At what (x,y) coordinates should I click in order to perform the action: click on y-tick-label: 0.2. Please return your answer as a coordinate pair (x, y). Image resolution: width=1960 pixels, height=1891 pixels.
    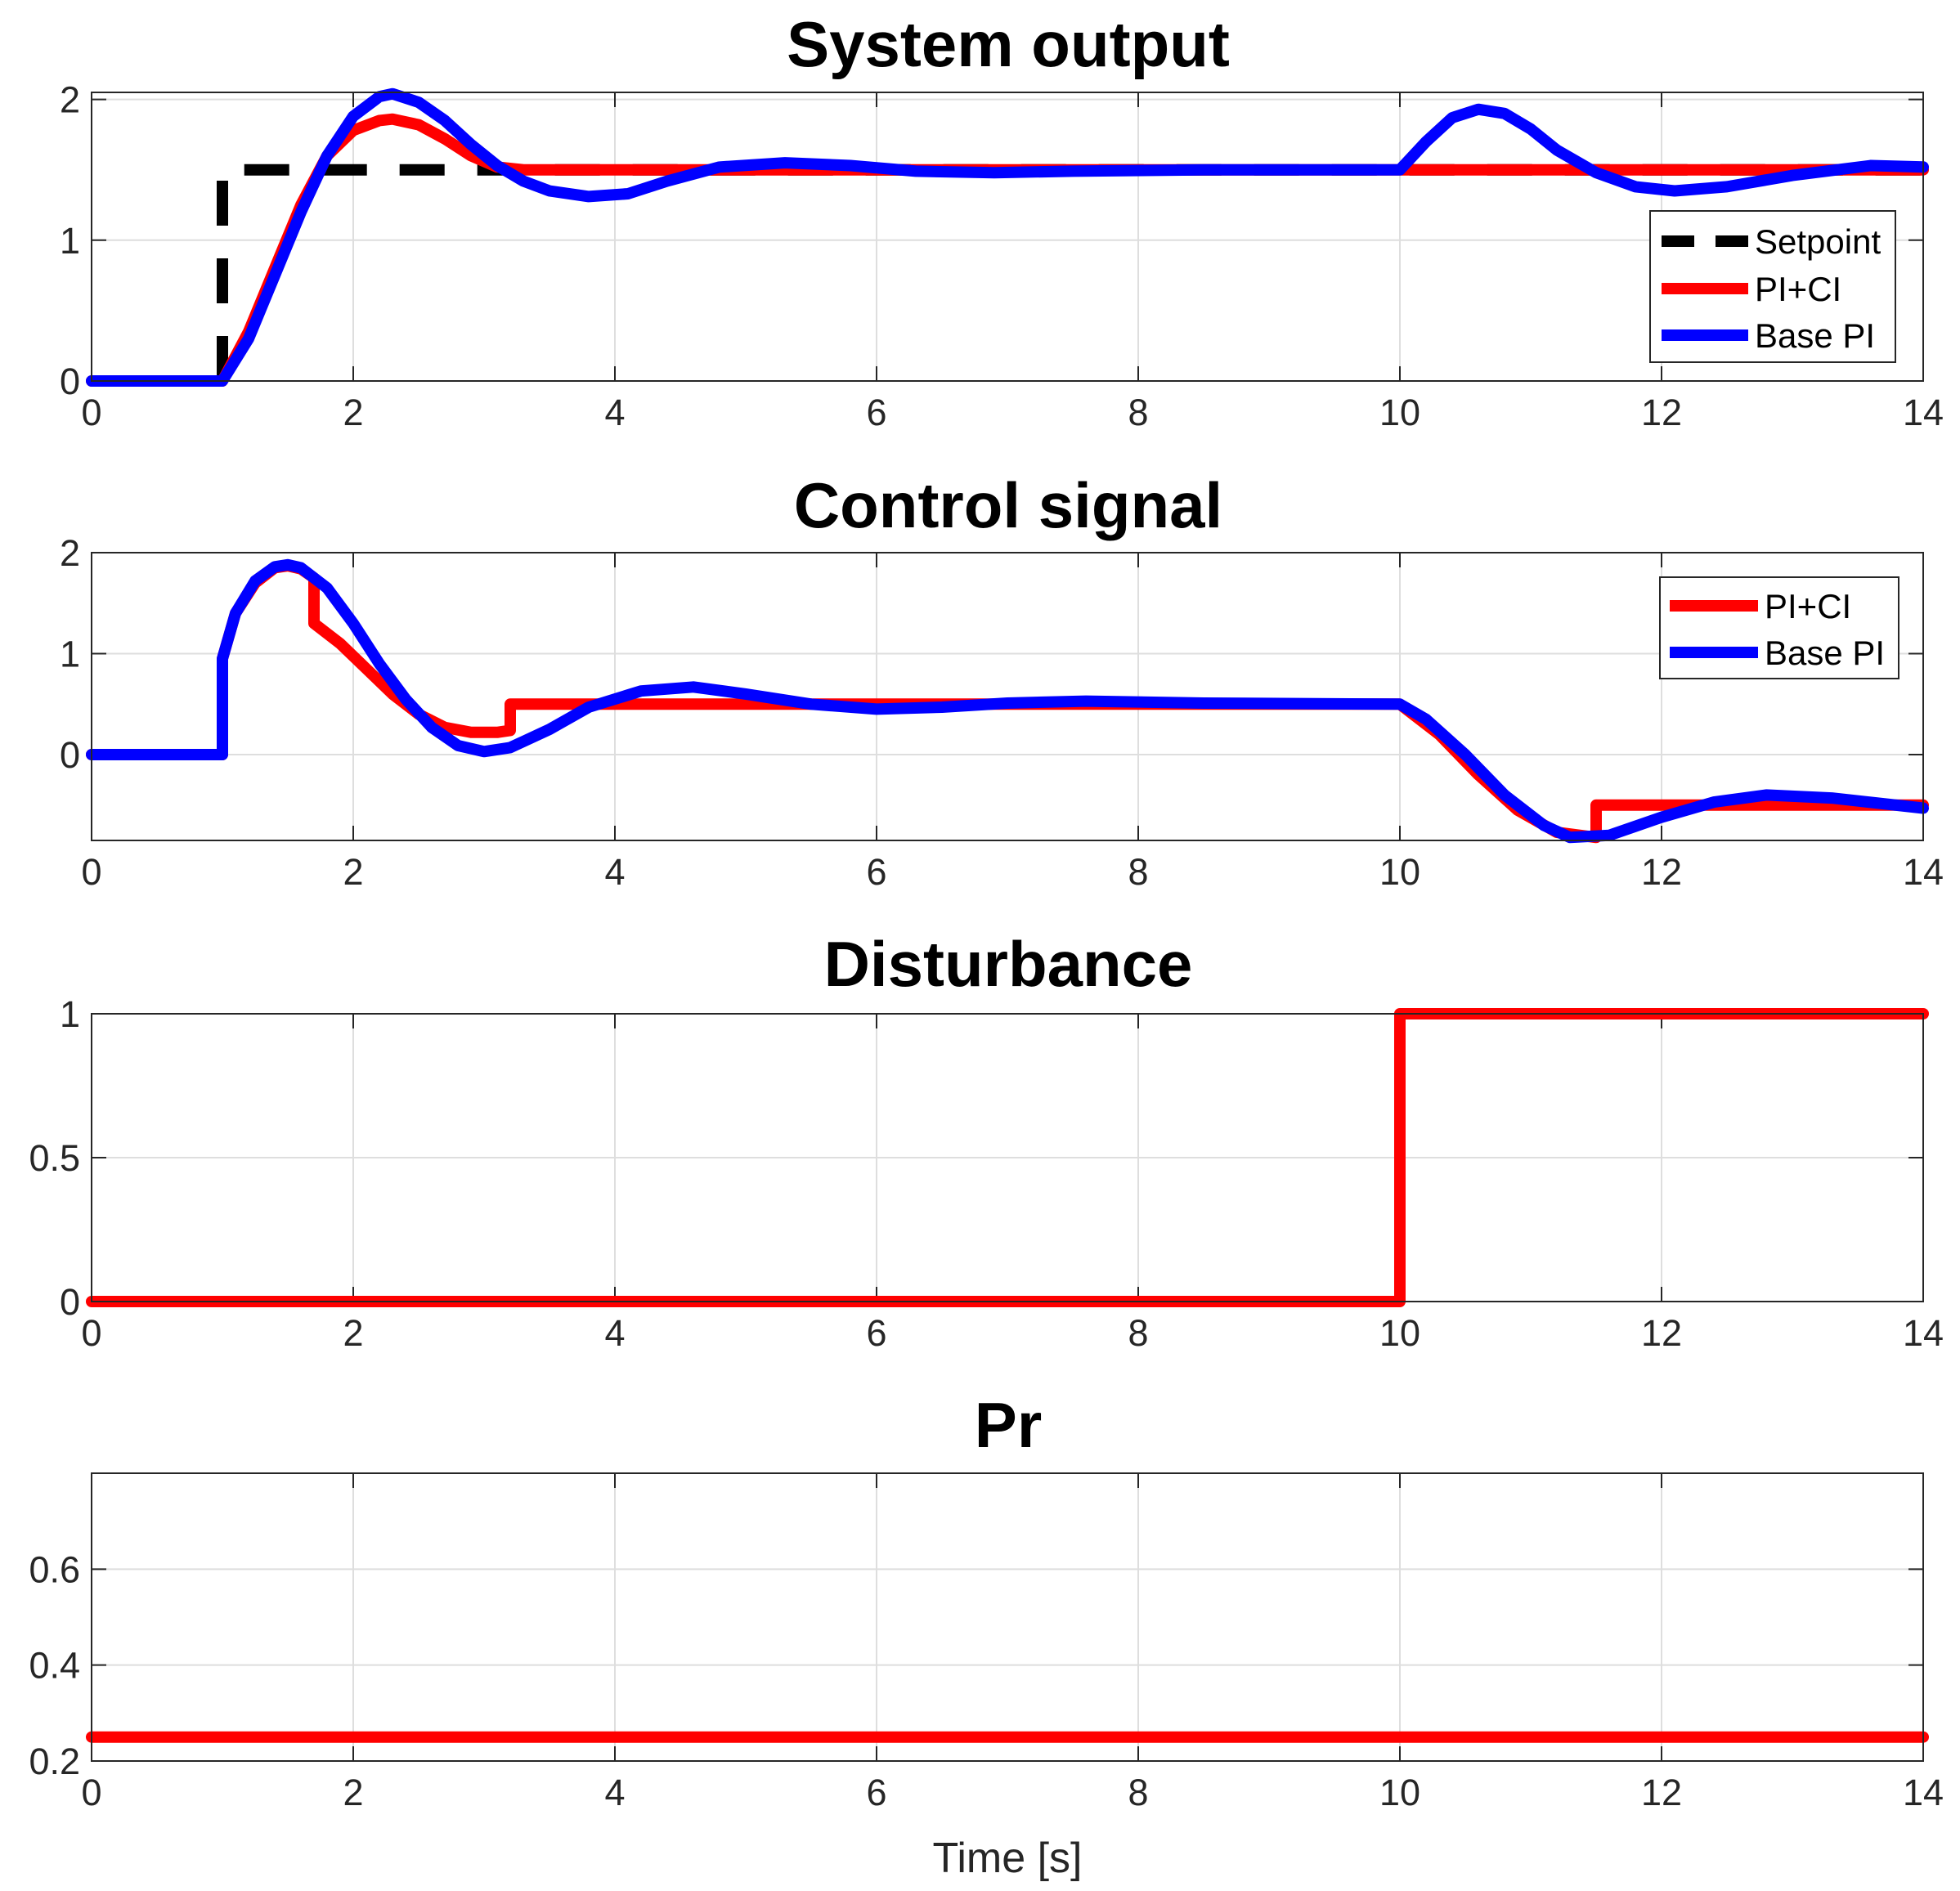
    Looking at the image, I should click on (55, 1761).